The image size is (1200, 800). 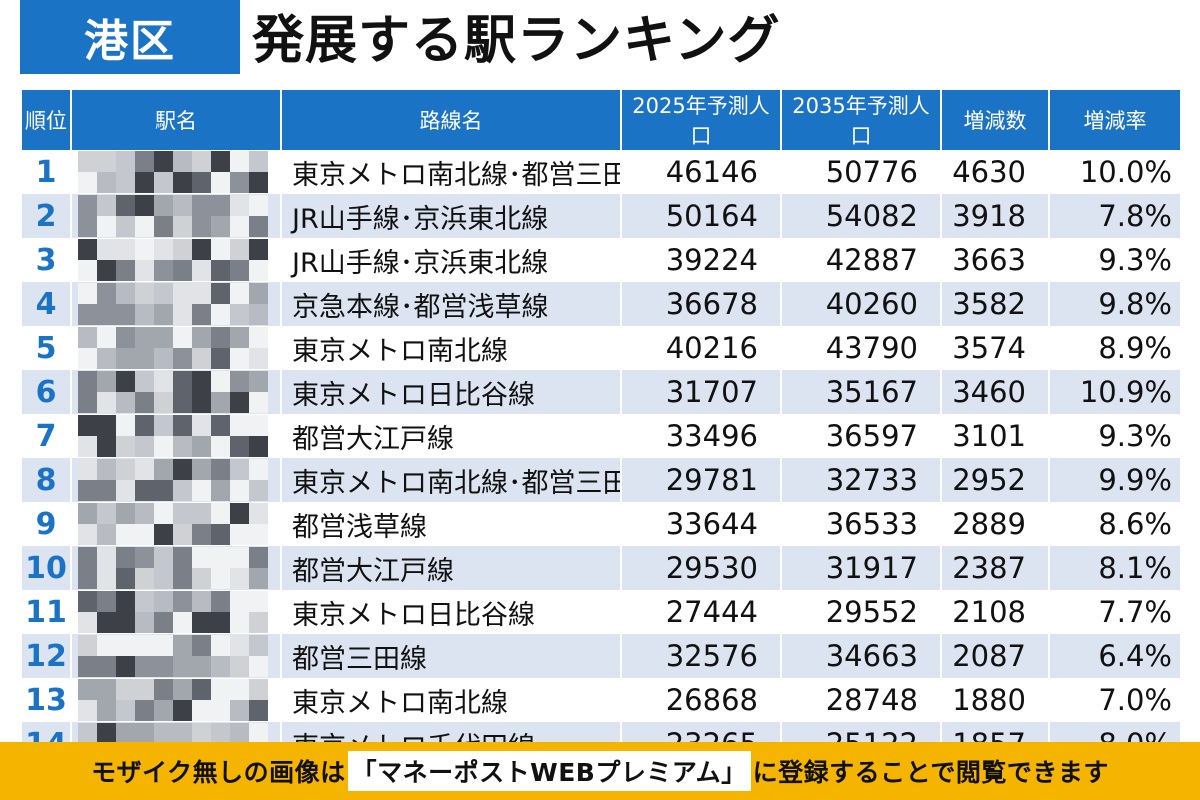 What do you see at coordinates (451, 612) in the screenshot?
I see `line-cell: 東京メトロ日比谷線` at bounding box center [451, 612].